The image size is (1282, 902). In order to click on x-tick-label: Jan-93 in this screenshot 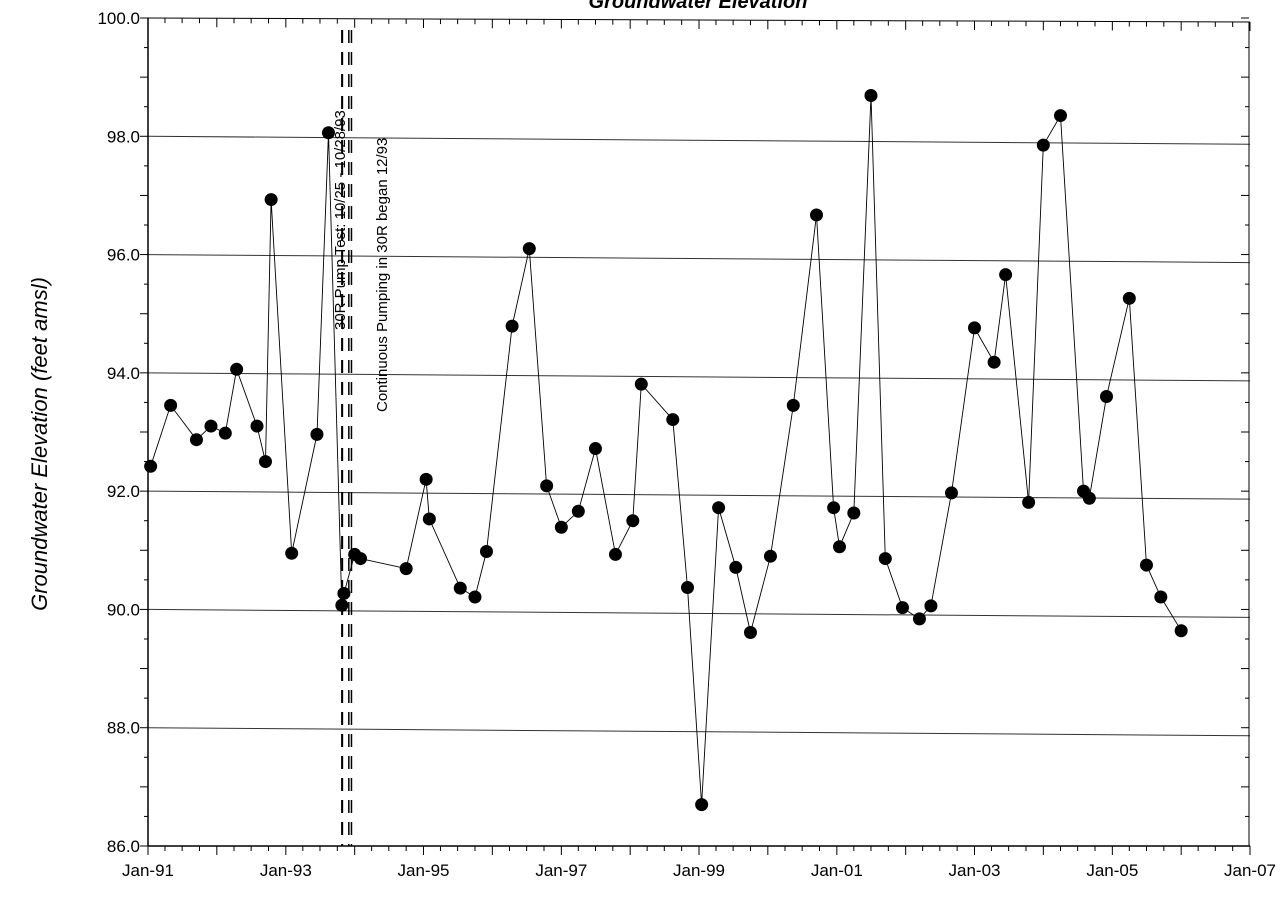, I will do `click(286, 870)`.